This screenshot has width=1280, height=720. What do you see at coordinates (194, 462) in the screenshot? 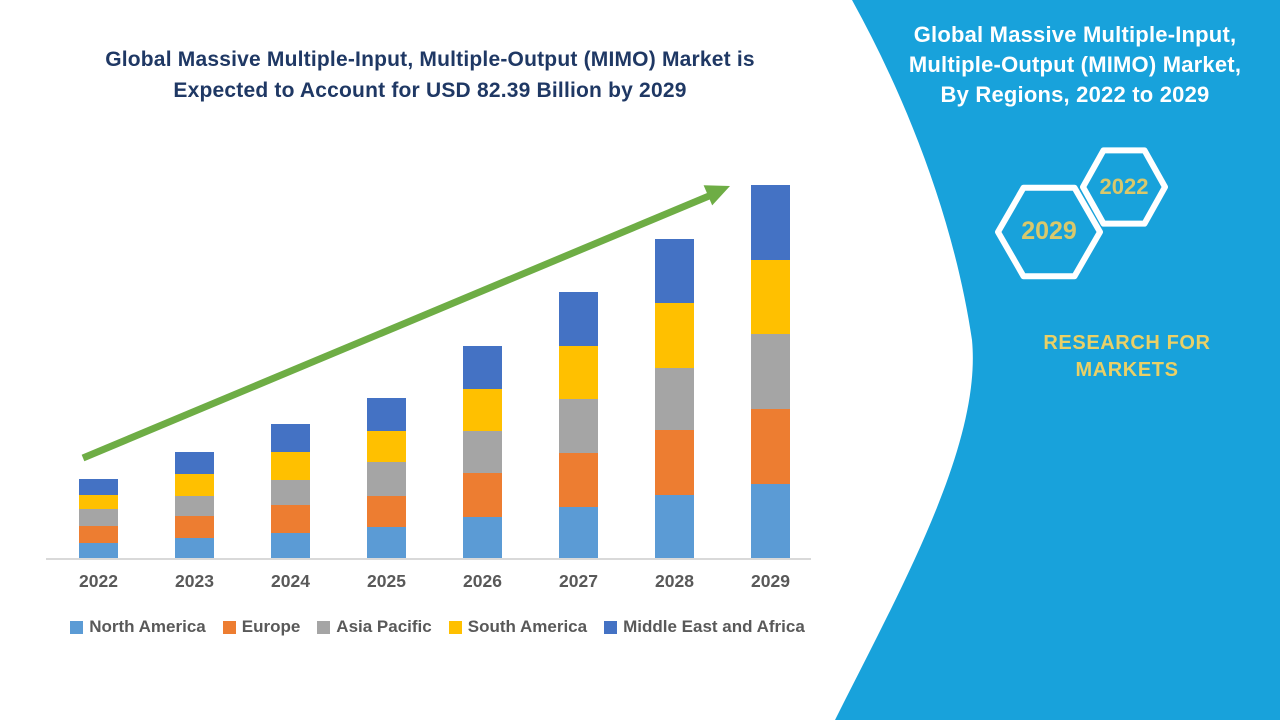
I see `bar-2023-middle-east-and-africa` at bounding box center [194, 462].